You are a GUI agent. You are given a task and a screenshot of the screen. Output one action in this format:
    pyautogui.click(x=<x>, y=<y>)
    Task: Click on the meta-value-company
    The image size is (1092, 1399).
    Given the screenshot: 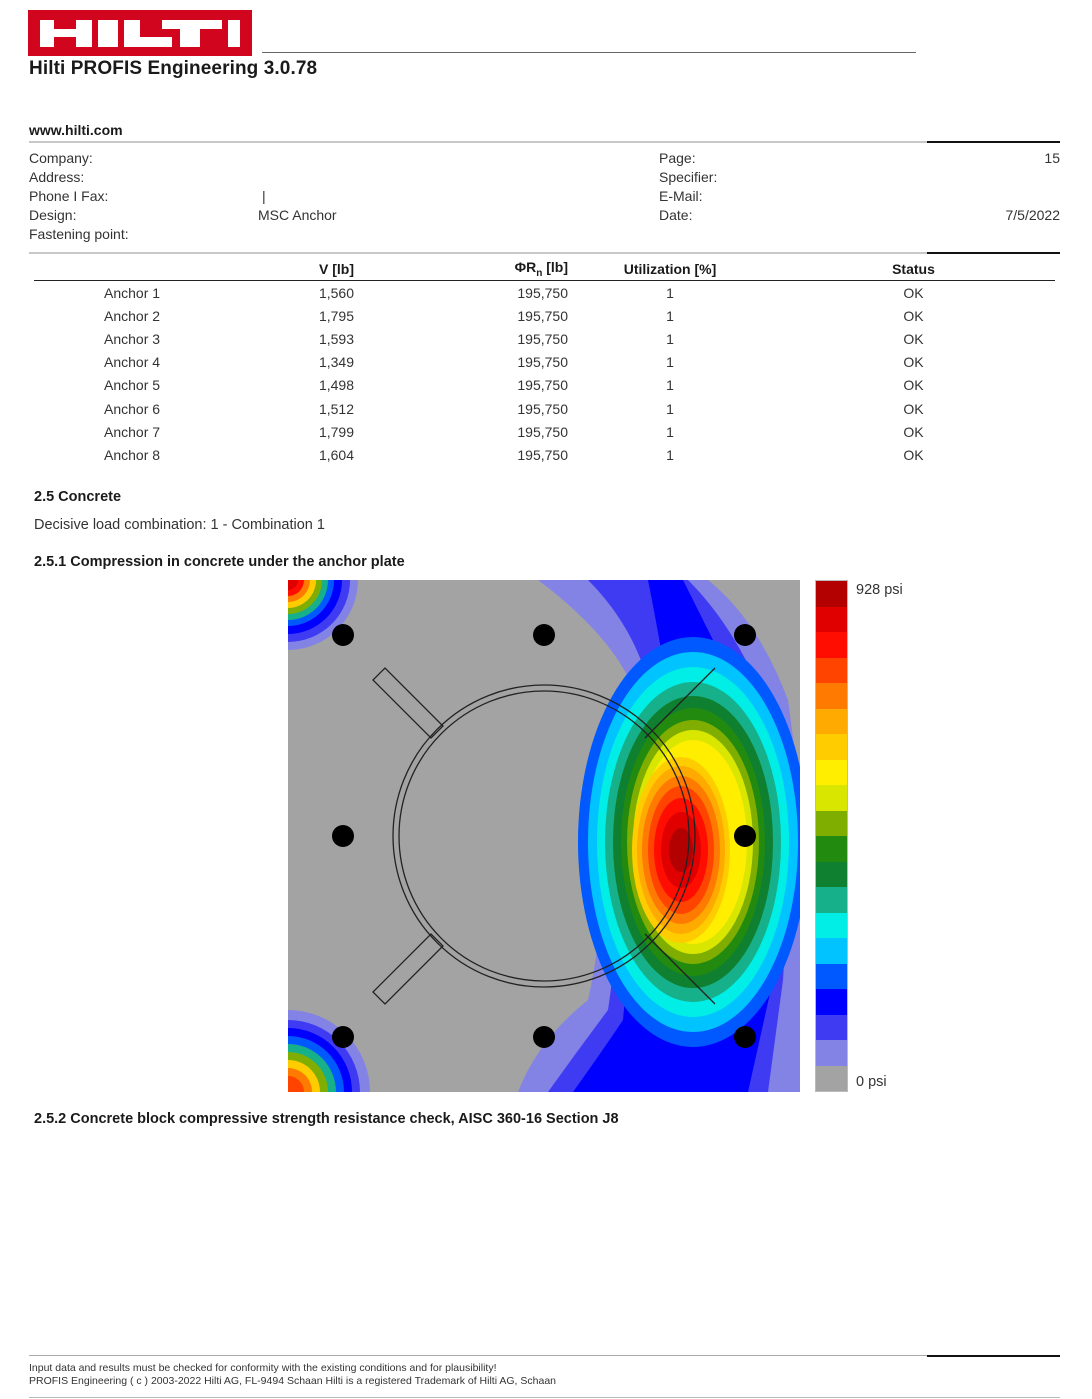 What is the action you would take?
    pyautogui.click(x=297, y=158)
    